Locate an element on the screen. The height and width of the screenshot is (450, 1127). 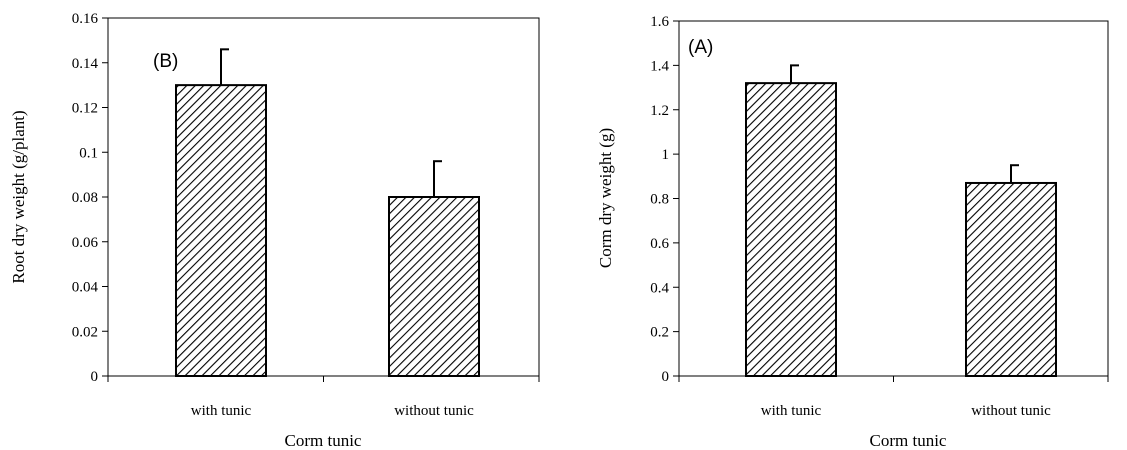
y-tick-label: 1.2 is located at coordinates (659, 111).